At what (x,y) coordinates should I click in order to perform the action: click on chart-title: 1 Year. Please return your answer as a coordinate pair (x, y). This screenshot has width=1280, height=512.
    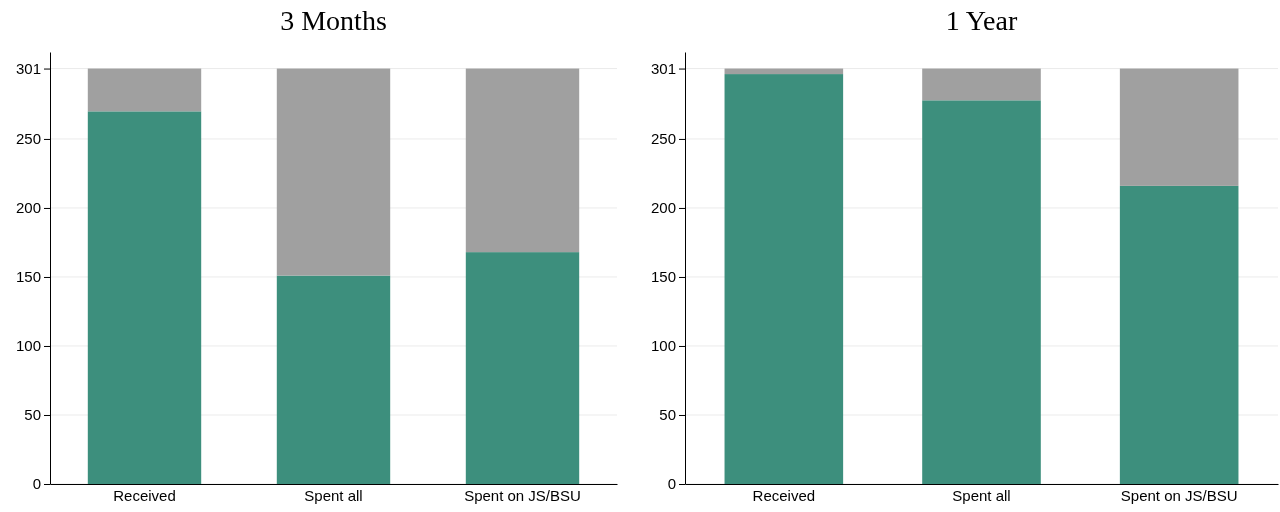
    Looking at the image, I should click on (981, 20).